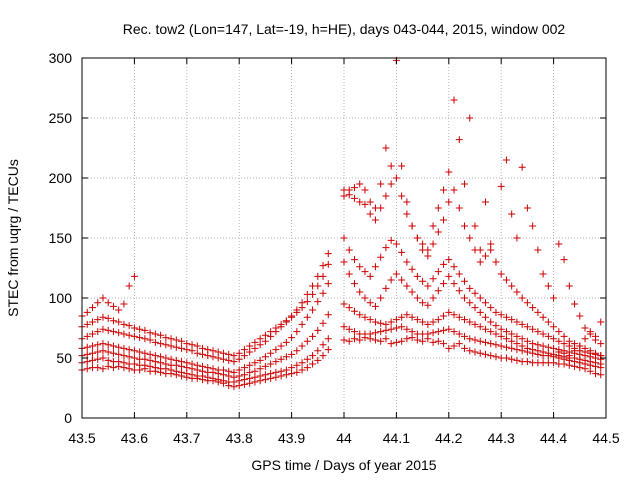 The height and width of the screenshot is (480, 640). I want to click on y-axis-title: STEC from uqrg / TECUs, so click(13, 238).